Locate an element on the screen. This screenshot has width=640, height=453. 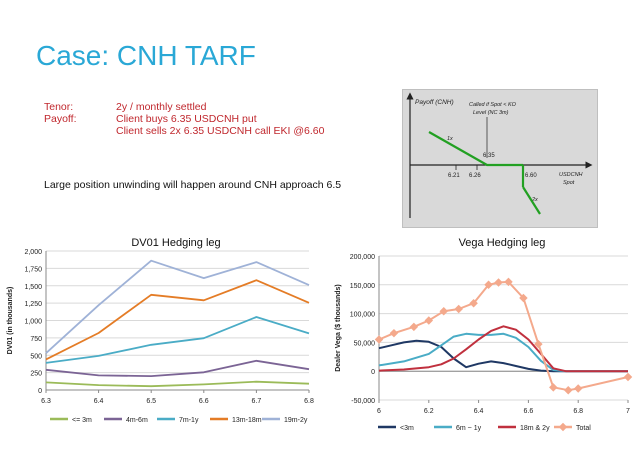
dv01-legend-label: 4m-6m is located at coordinates (137, 420).